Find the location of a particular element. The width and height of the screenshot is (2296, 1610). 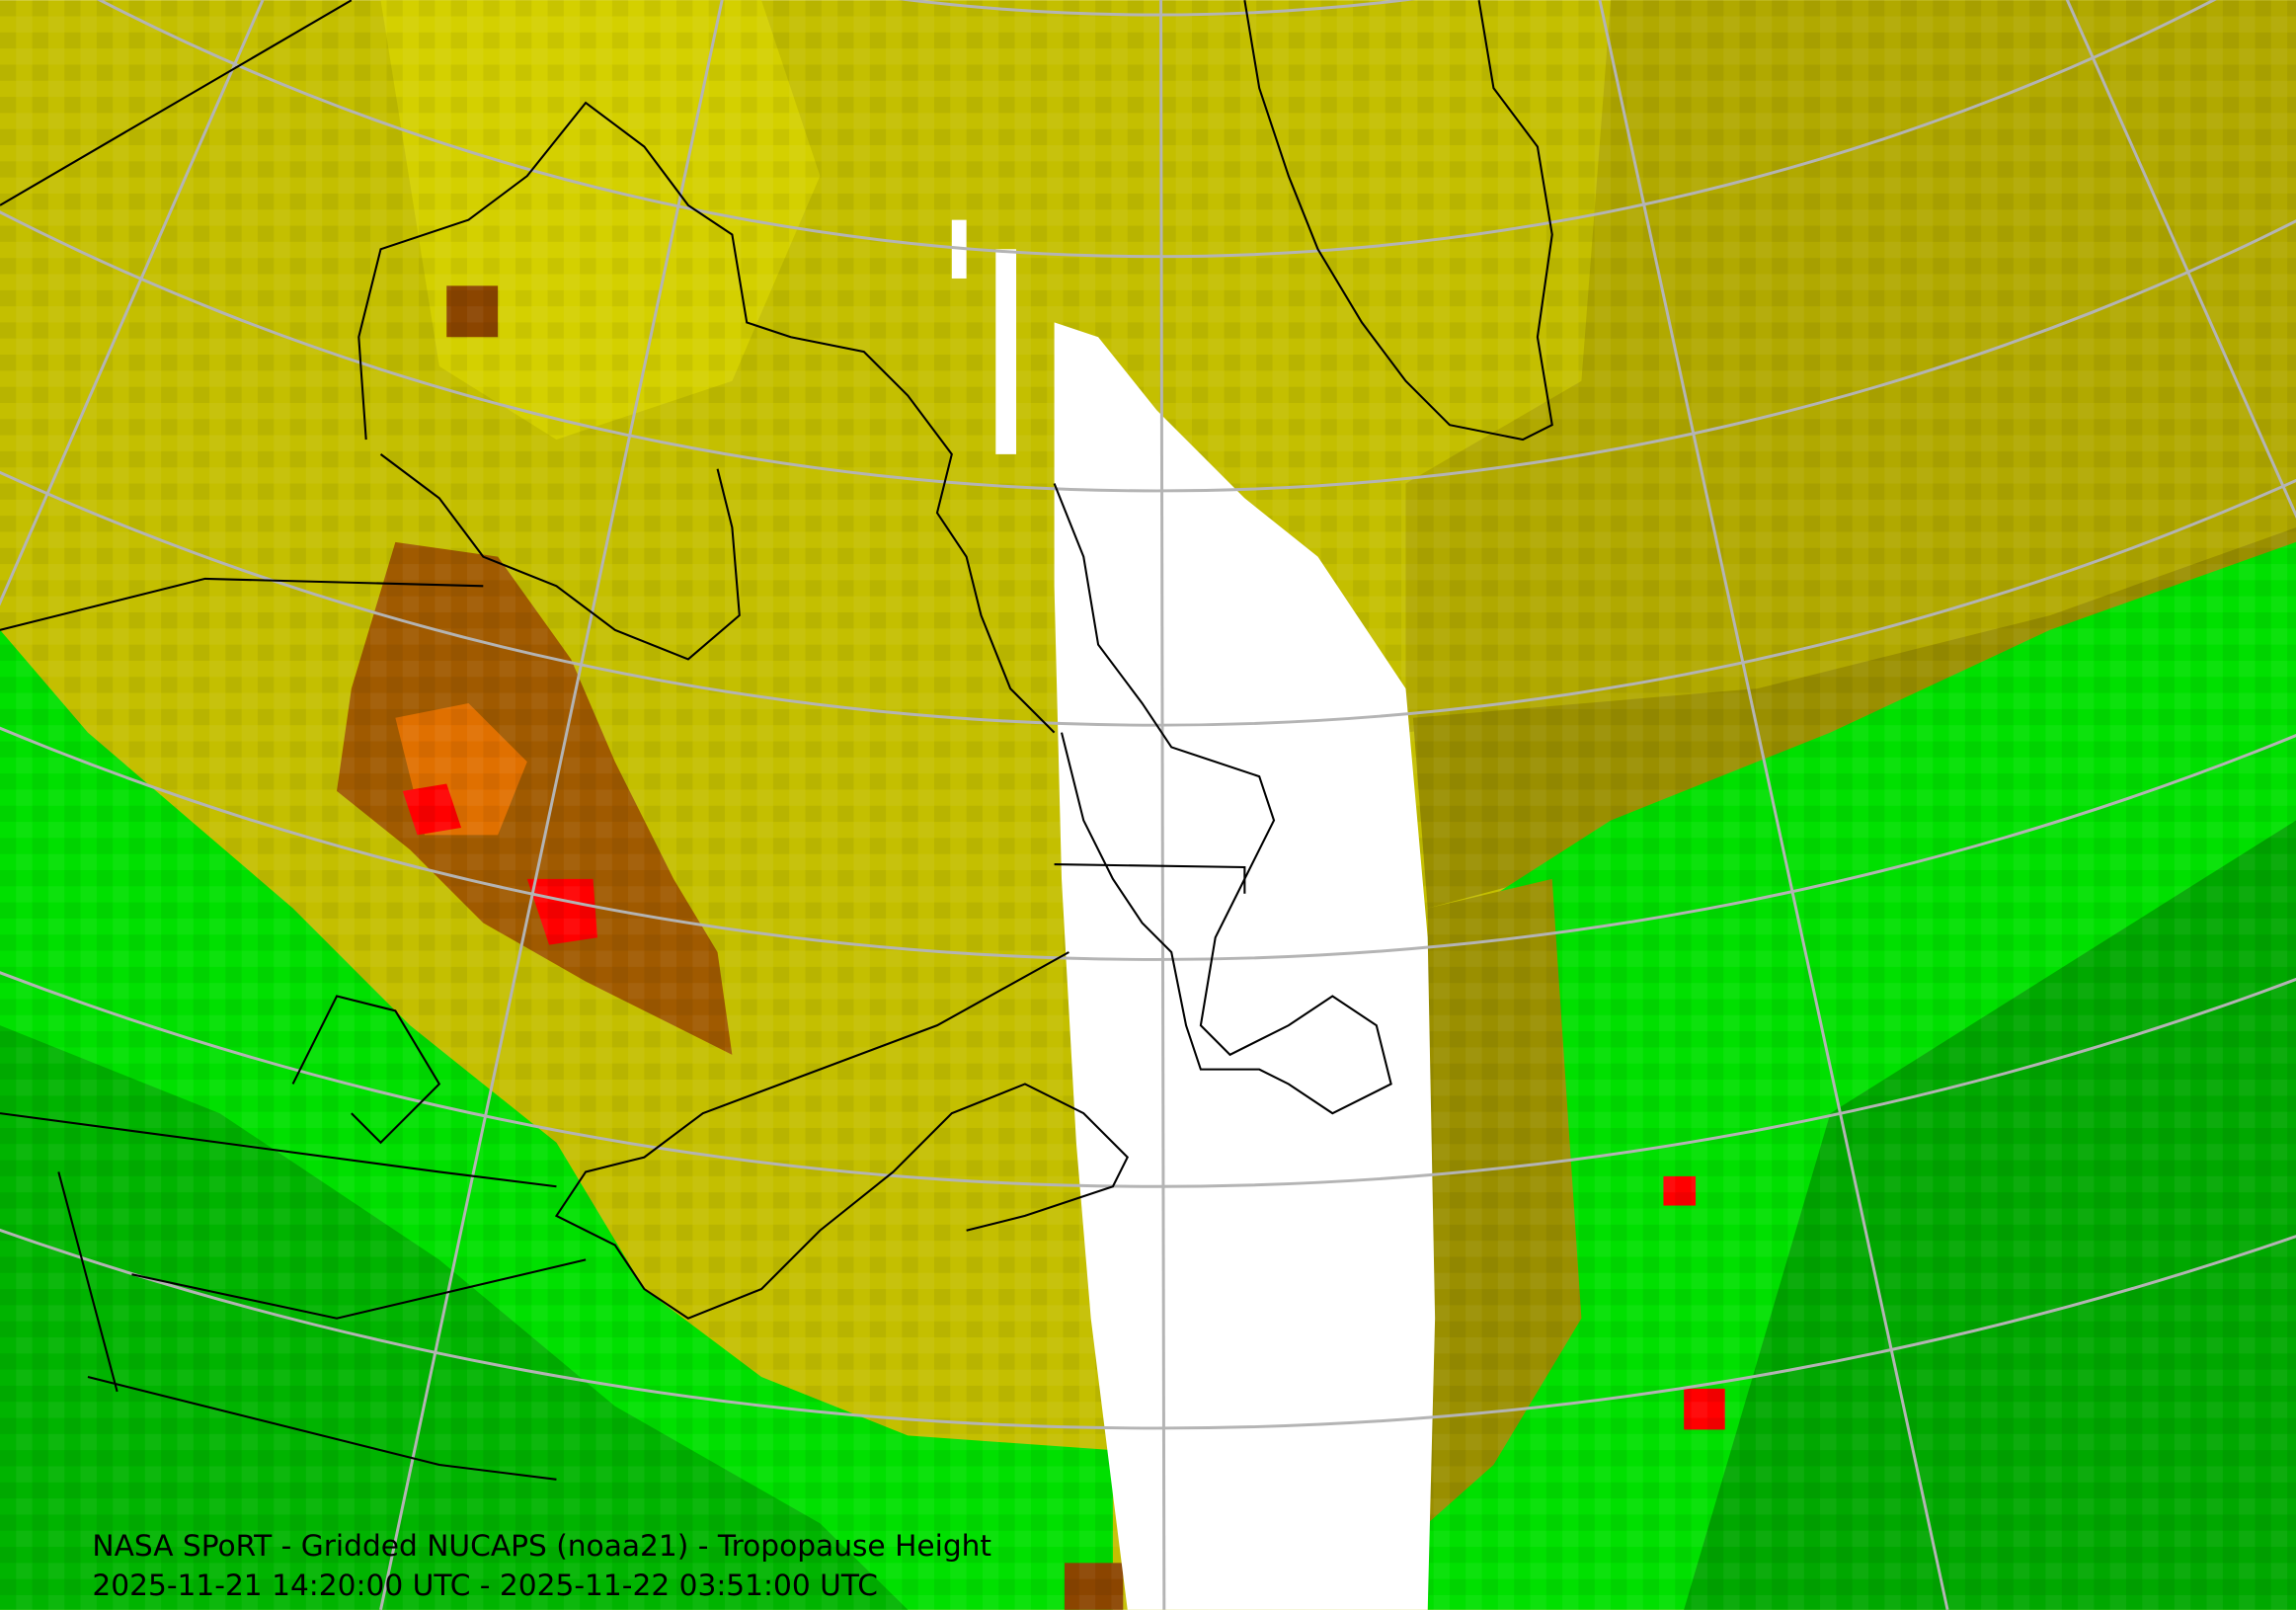

state-borders is located at coordinates (294, 1238).